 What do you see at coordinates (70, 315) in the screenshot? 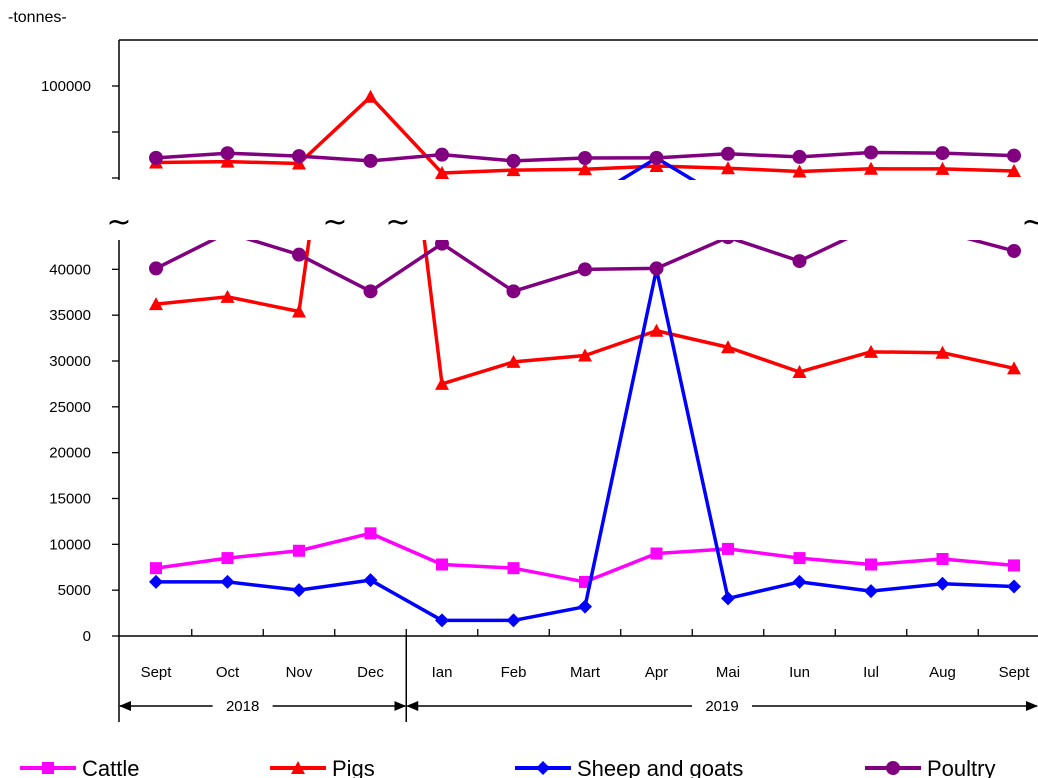
I see `y-tick-label: 35000` at bounding box center [70, 315].